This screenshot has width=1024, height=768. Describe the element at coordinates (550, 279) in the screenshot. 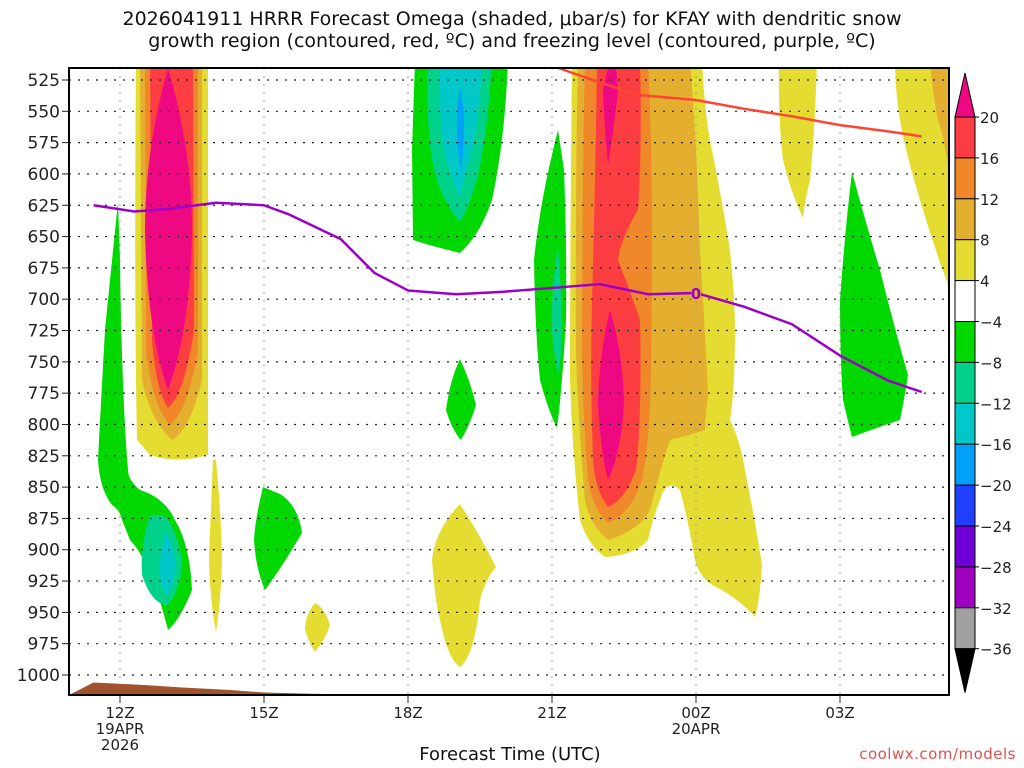

I see `omega-sinking-21z` at that location.